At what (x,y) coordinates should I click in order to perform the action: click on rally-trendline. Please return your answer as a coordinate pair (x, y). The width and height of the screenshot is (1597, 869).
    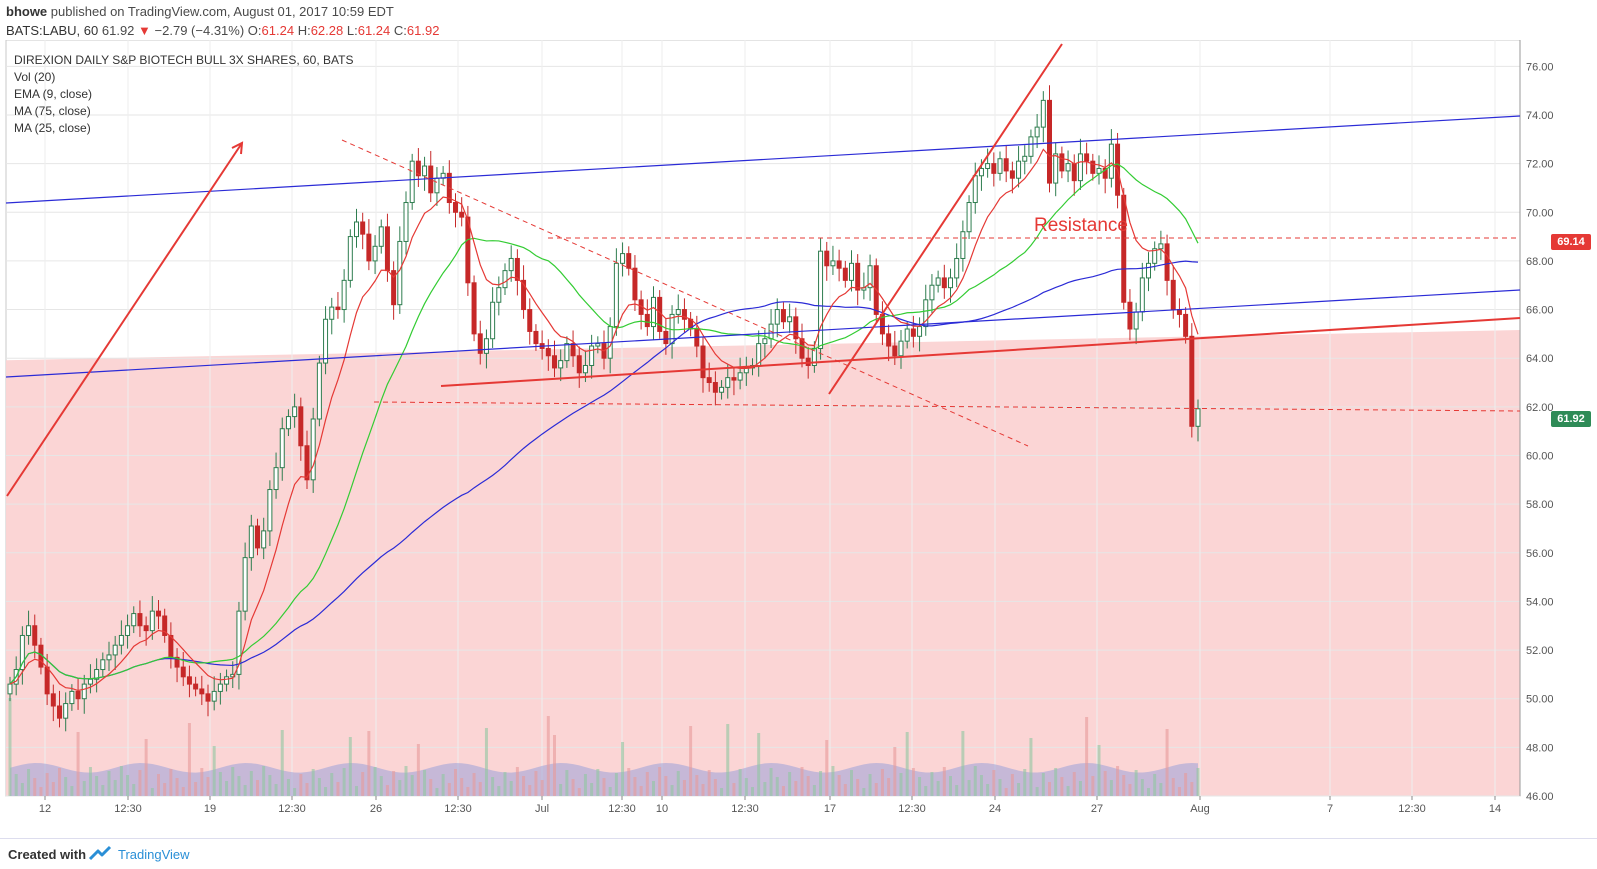
    Looking at the image, I should click on (945, 219).